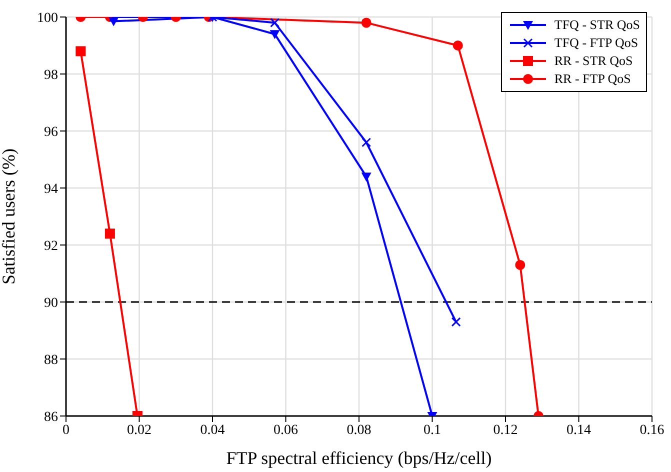  I want to click on y-tick-label: 88, so click(51, 360).